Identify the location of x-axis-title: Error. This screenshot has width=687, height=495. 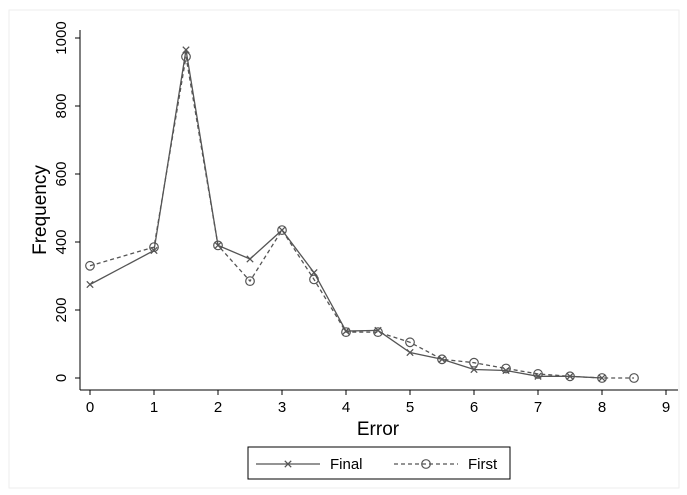
(378, 429).